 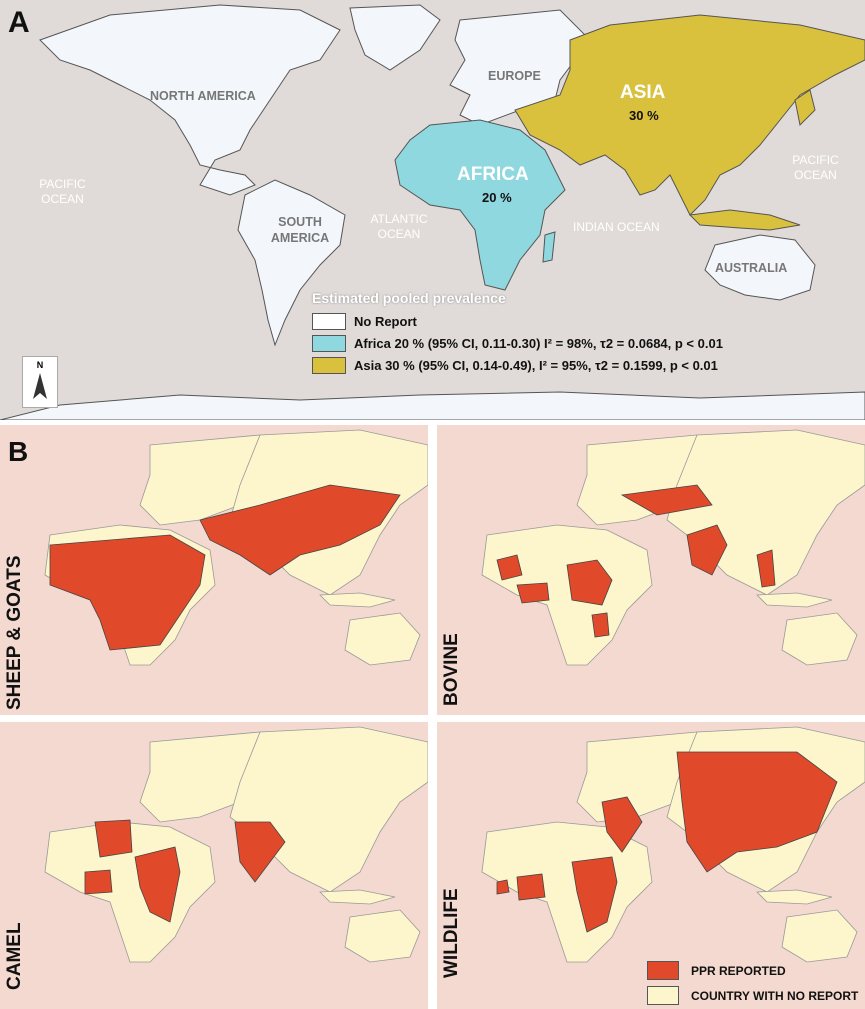 What do you see at coordinates (385, 321) in the screenshot?
I see `legend-text-no-report: No Report` at bounding box center [385, 321].